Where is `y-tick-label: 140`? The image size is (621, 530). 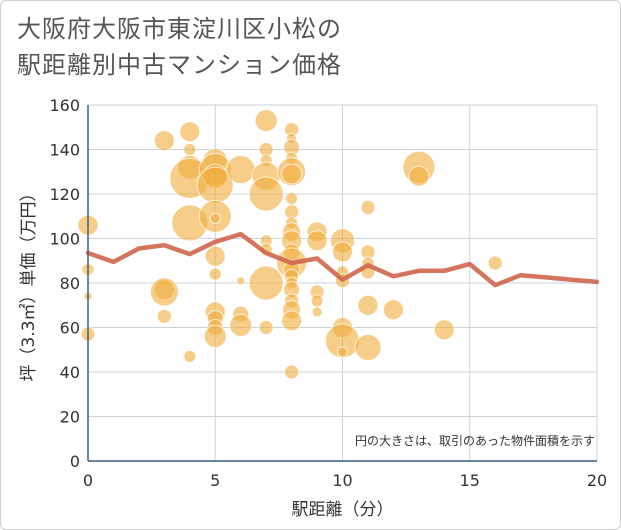 y-tick-label: 140 is located at coordinates (64, 150).